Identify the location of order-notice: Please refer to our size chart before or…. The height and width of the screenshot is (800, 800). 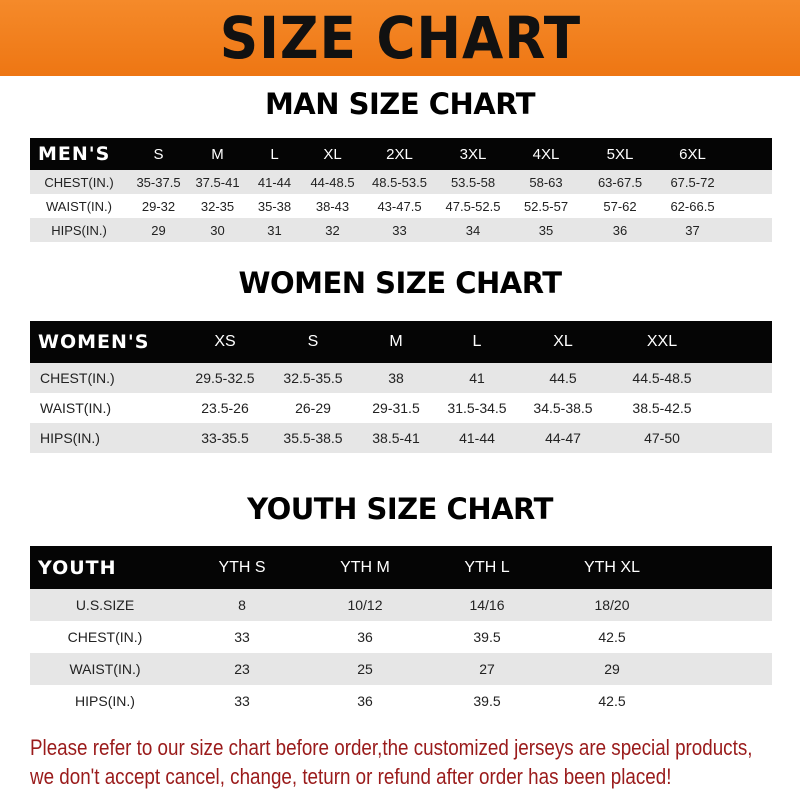
(391, 762).